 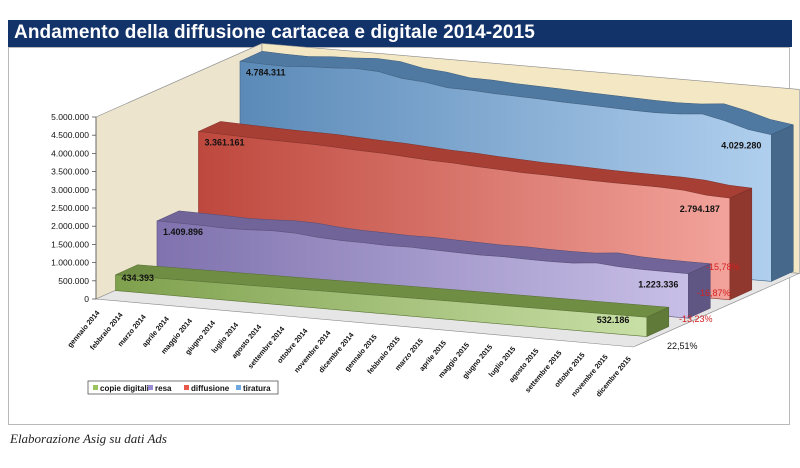 I want to click on series-copie-digitali: 434.393 532.186, so click(x=392, y=300).